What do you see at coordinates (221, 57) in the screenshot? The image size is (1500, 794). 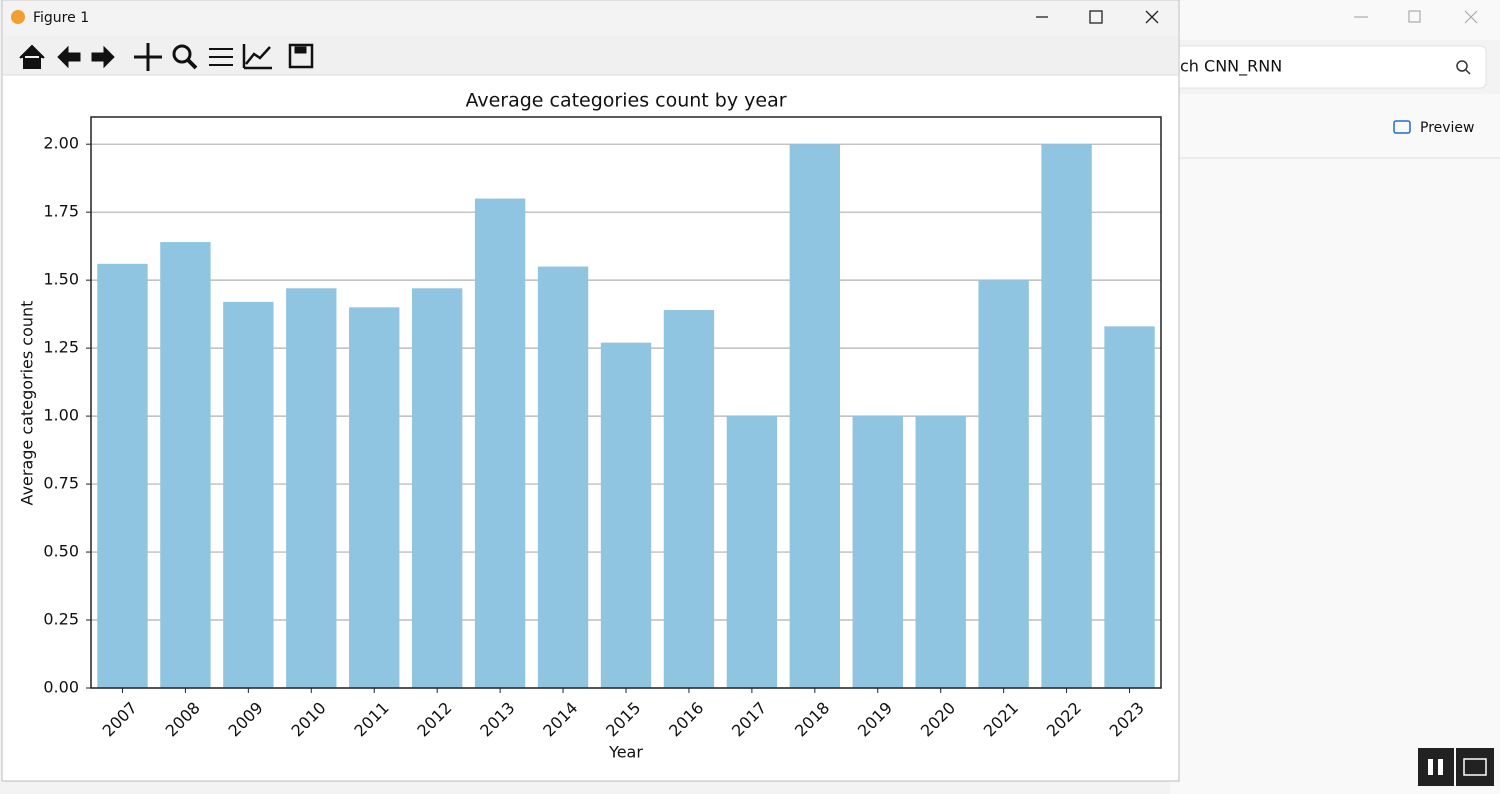 I see `configure-button` at bounding box center [221, 57].